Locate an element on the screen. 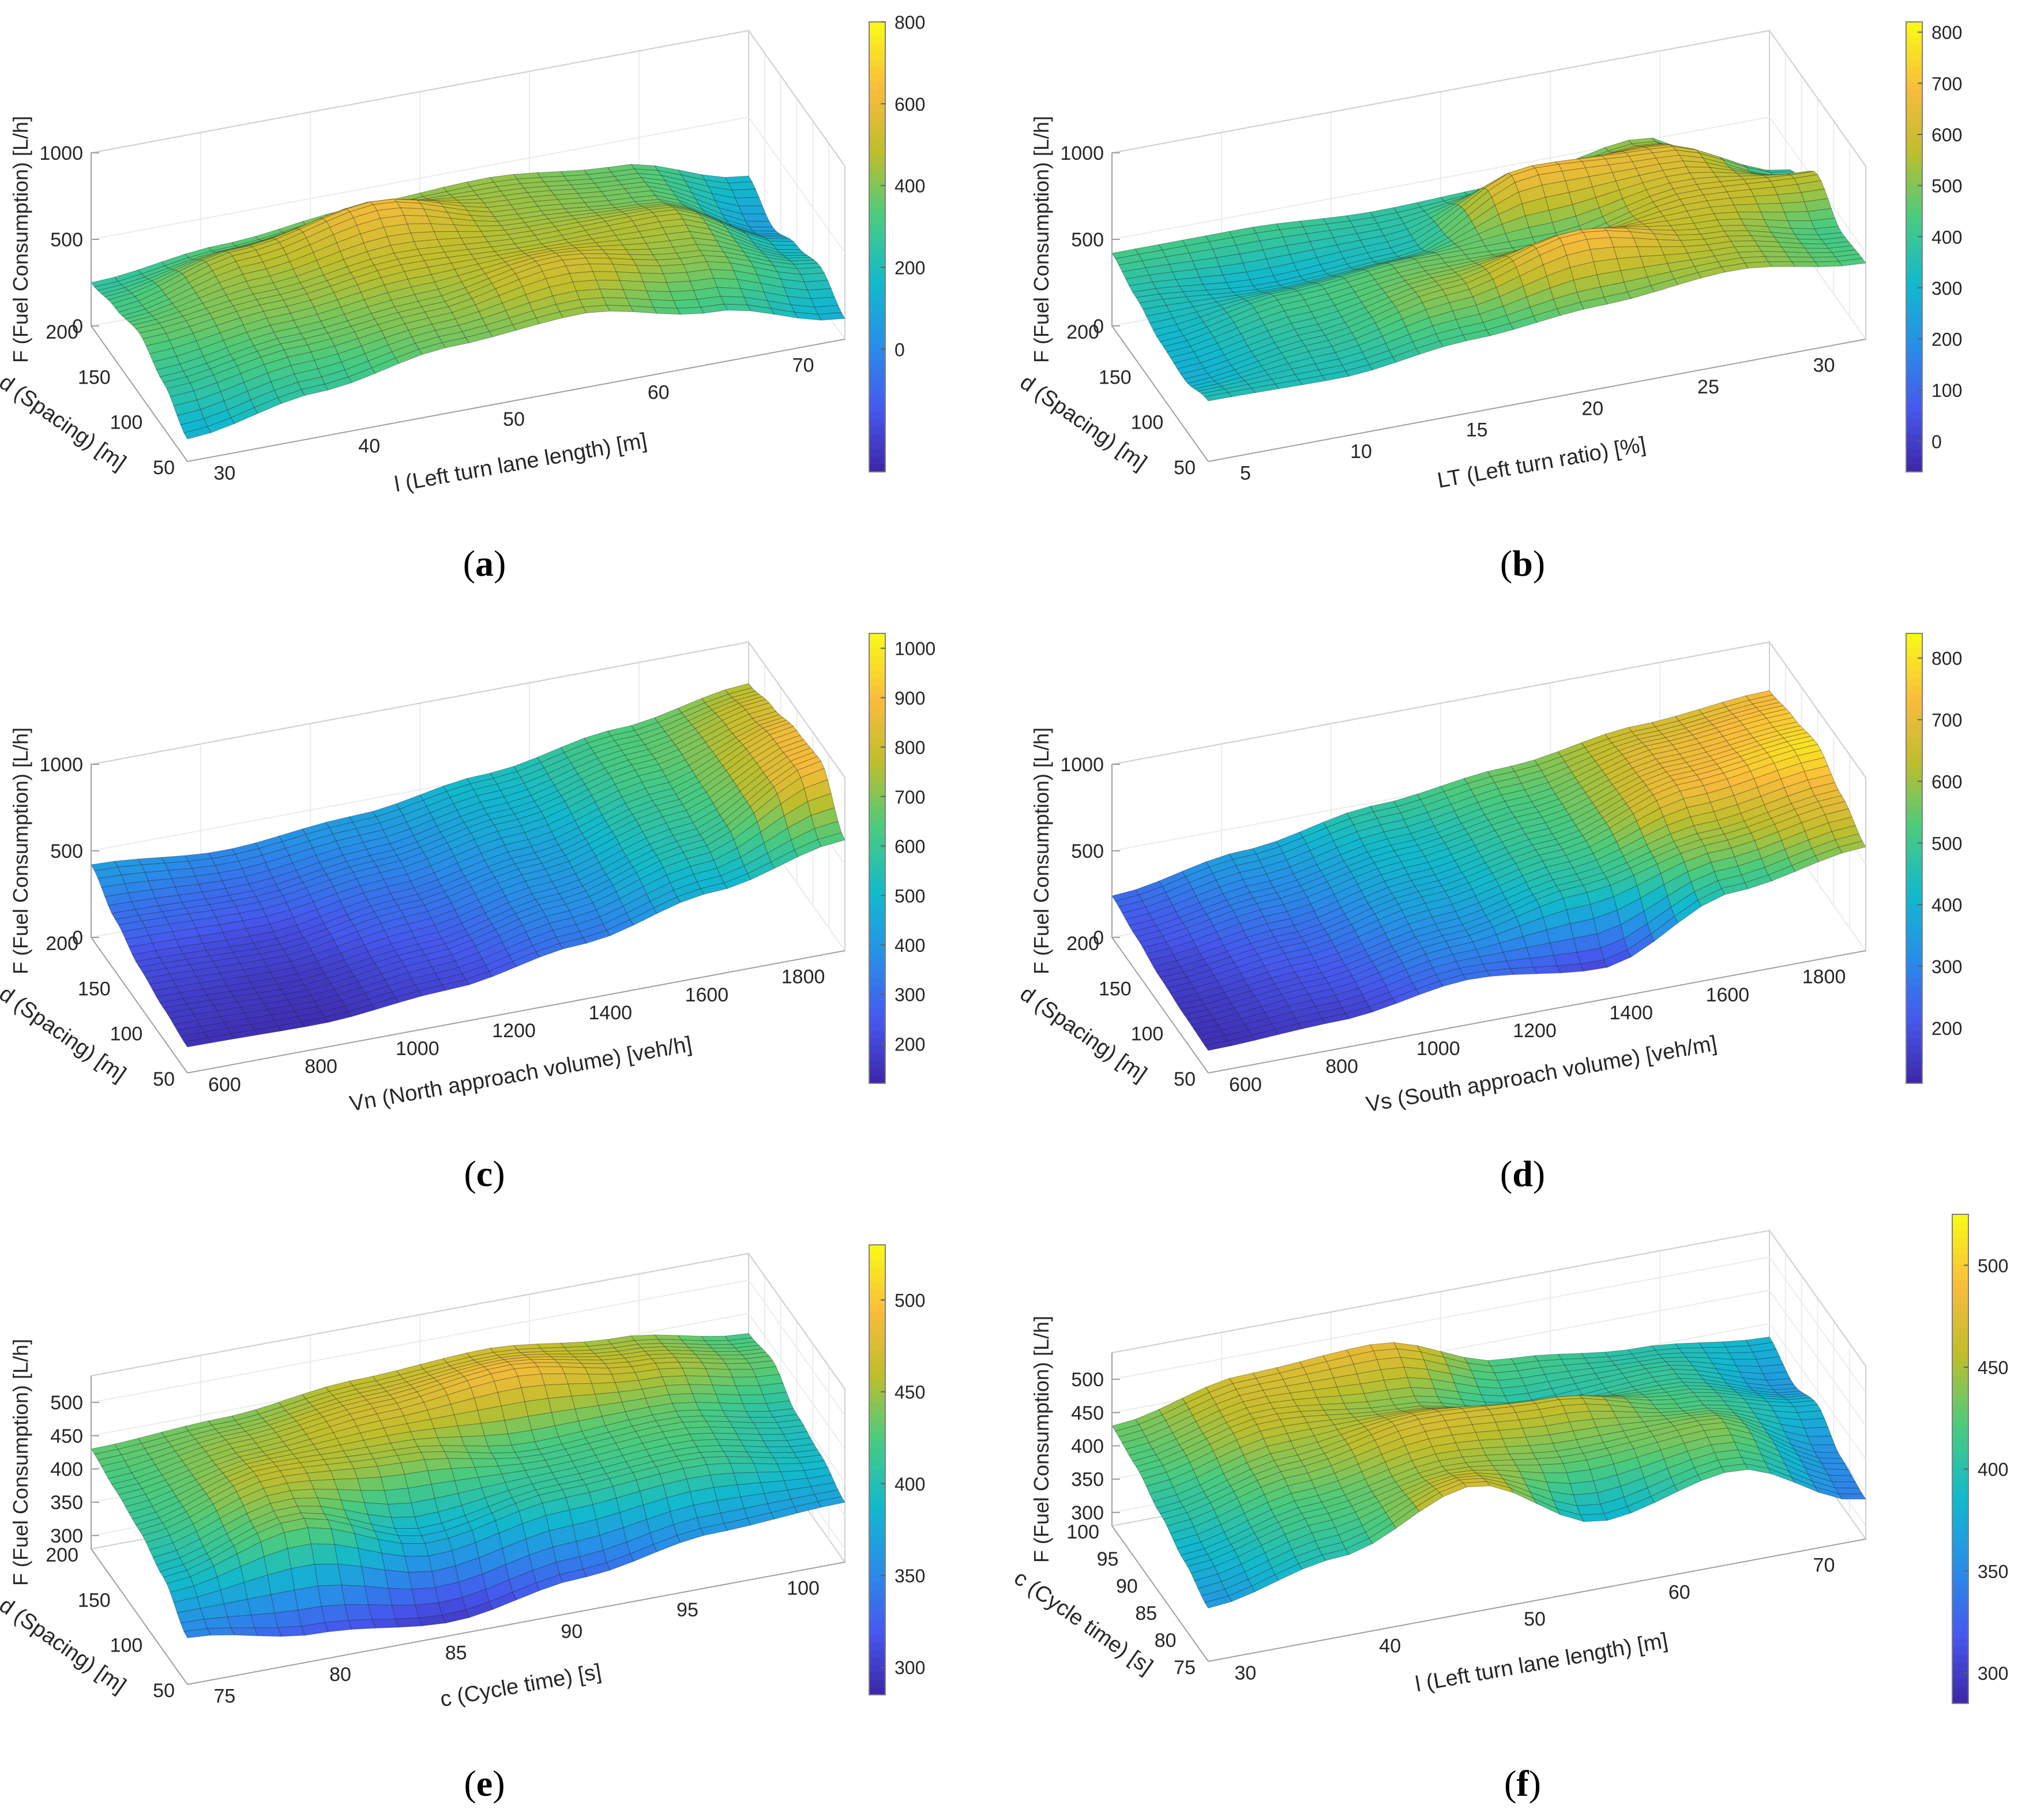 This screenshot has width=2018, height=1820. colorbar-tick-label: 1000 is located at coordinates (915, 649).